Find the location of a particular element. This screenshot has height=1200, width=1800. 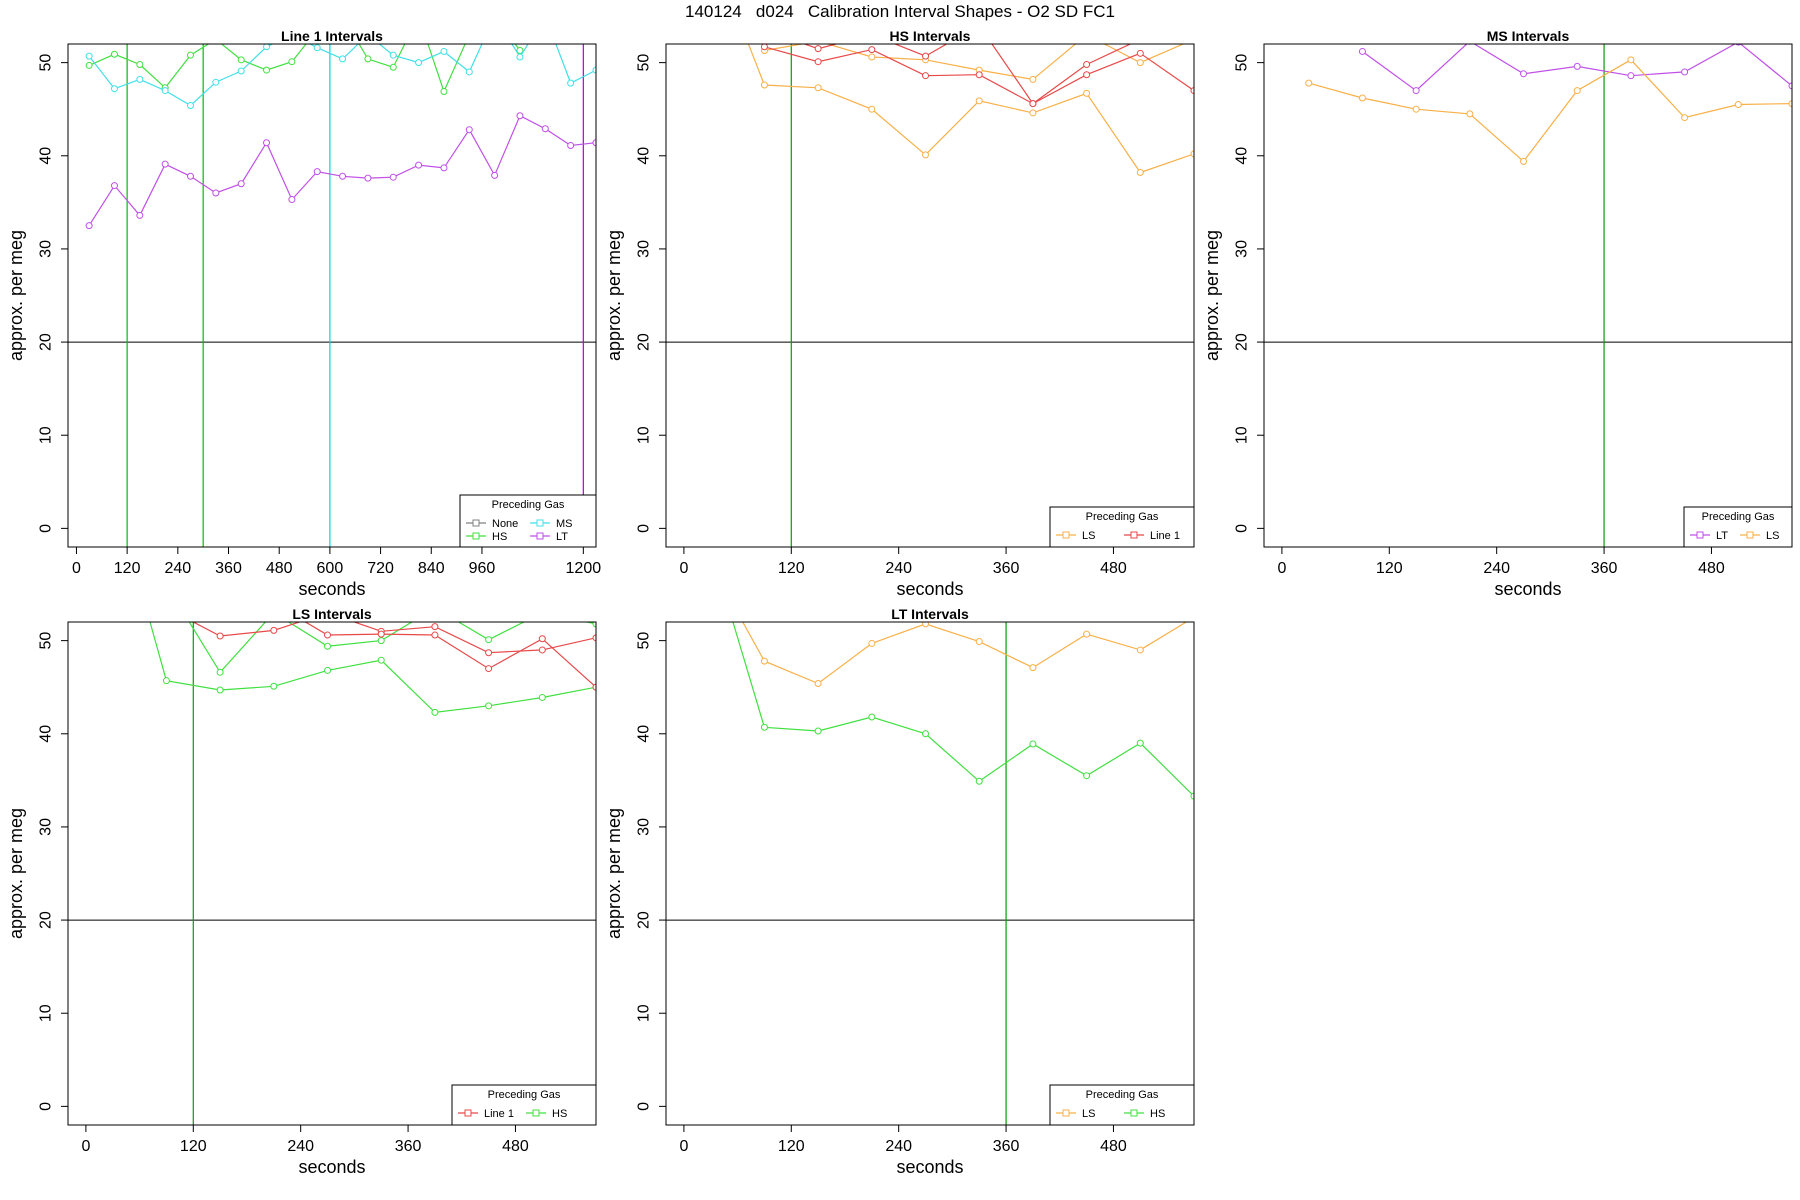

plot-area is located at coordinates (931, 289).